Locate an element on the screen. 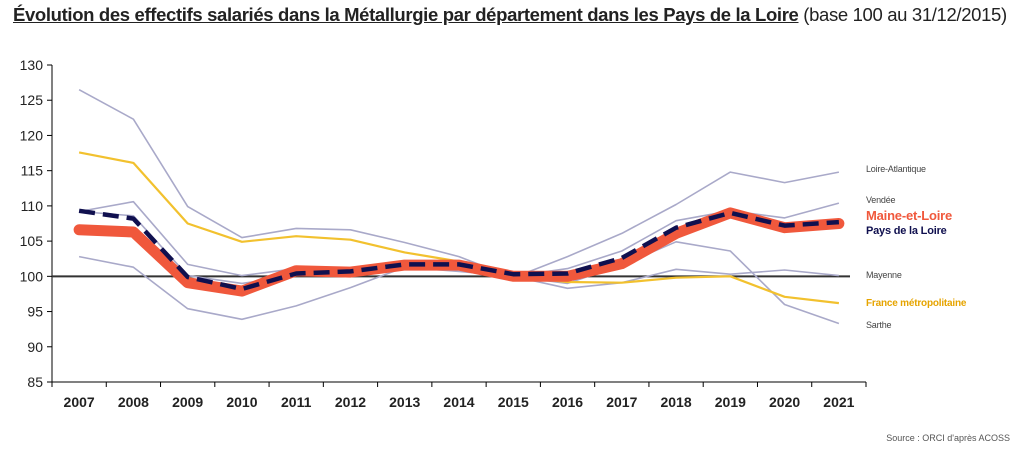 The image size is (1024, 450). y-tick-label: 130 is located at coordinates (32, 65).